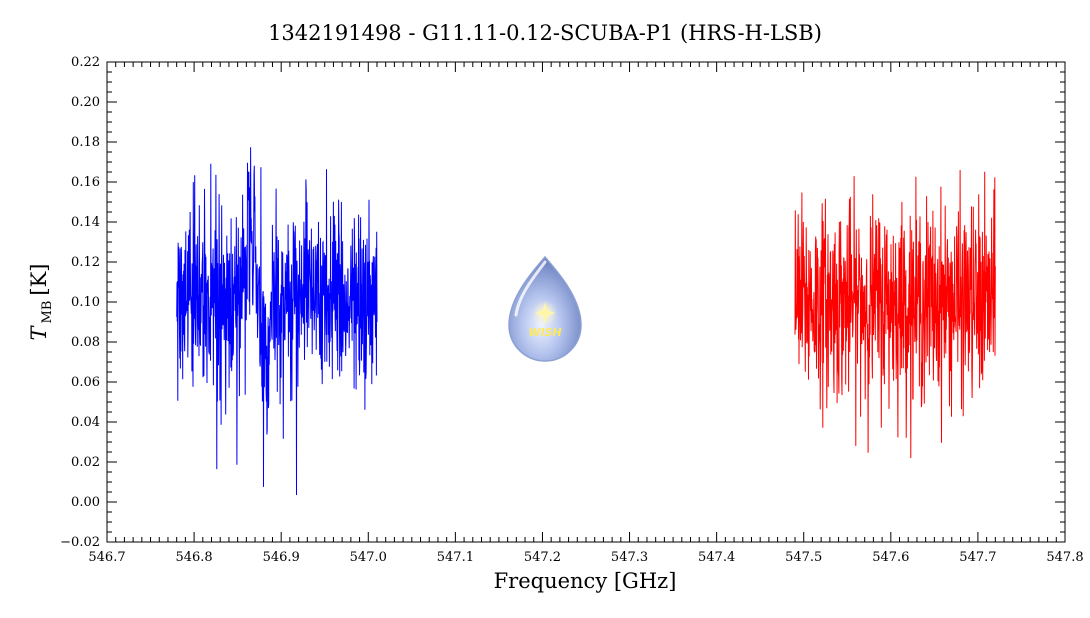 This screenshot has height=618, width=1090. I want to click on y-tick-label: 0.16, so click(85, 182).